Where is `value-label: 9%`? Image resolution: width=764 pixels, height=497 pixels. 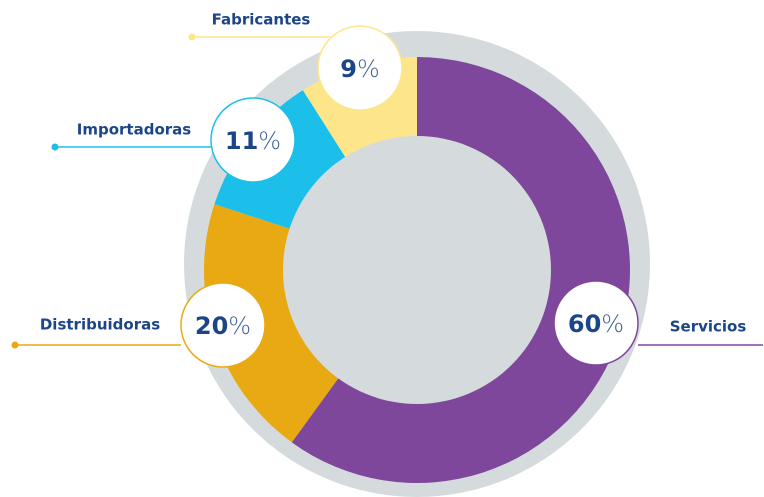 value-label: 9% is located at coordinates (360, 69).